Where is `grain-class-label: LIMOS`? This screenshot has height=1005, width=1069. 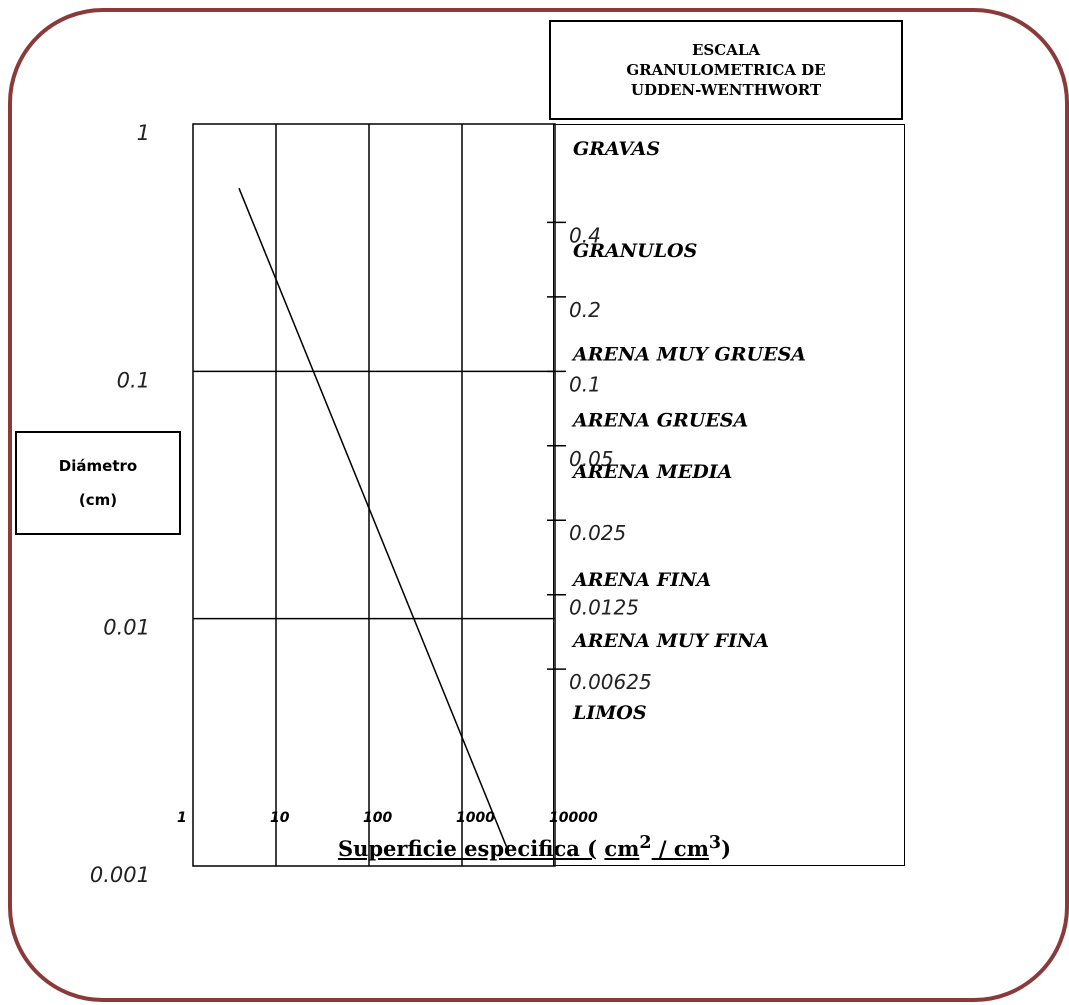 grain-class-label: LIMOS is located at coordinates (609, 713).